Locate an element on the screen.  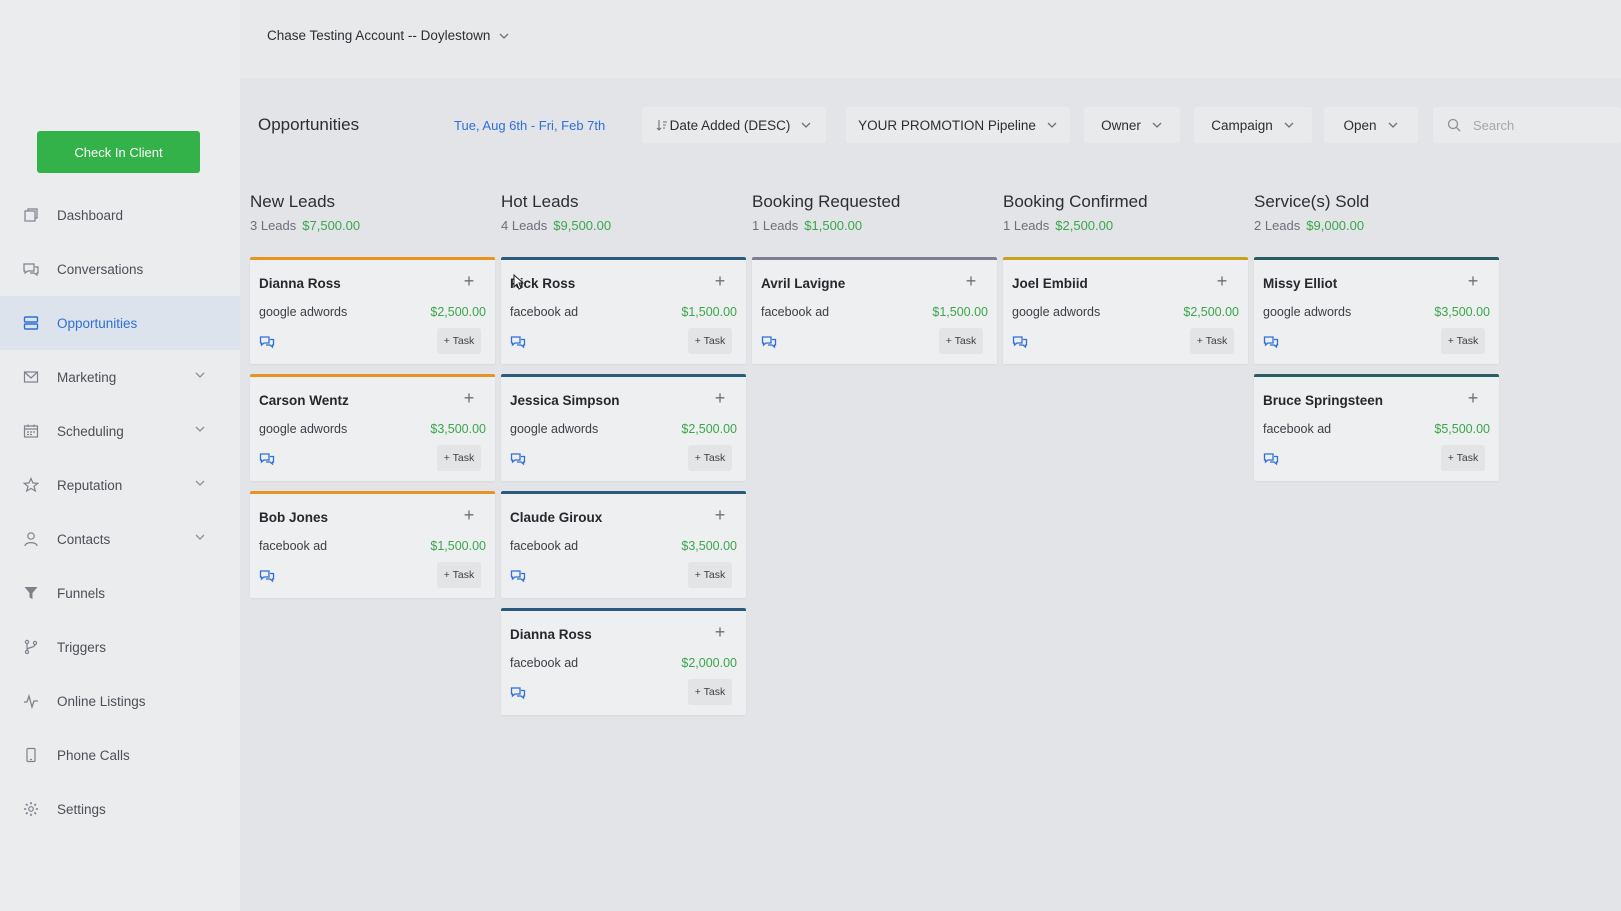
sidebar-item-contacts: Contacts is located at coordinates (120, 539).